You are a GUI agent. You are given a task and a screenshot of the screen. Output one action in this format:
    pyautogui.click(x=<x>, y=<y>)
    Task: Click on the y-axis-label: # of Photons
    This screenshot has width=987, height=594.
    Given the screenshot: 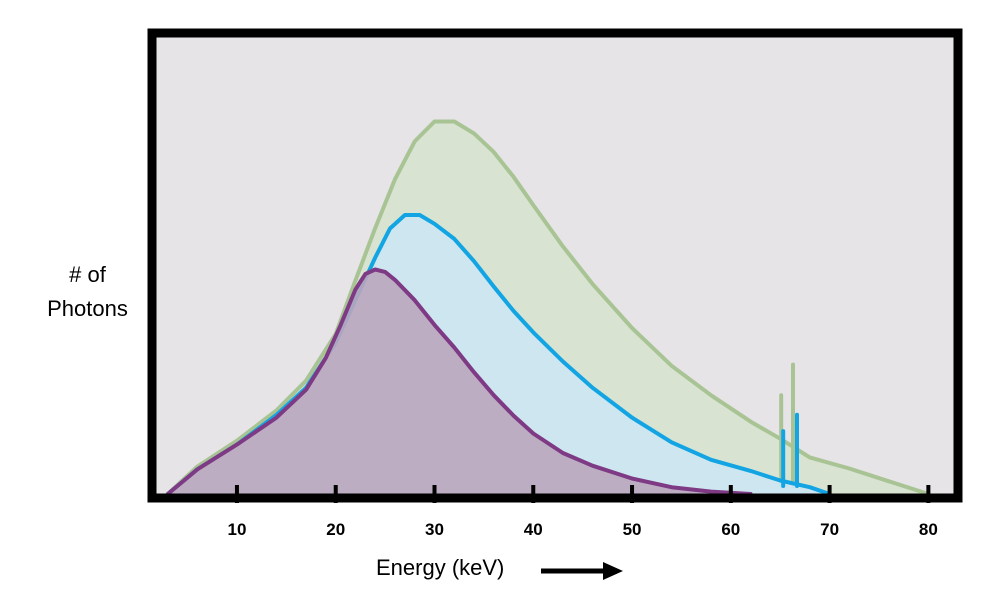 What is the action you would take?
    pyautogui.click(x=87, y=292)
    